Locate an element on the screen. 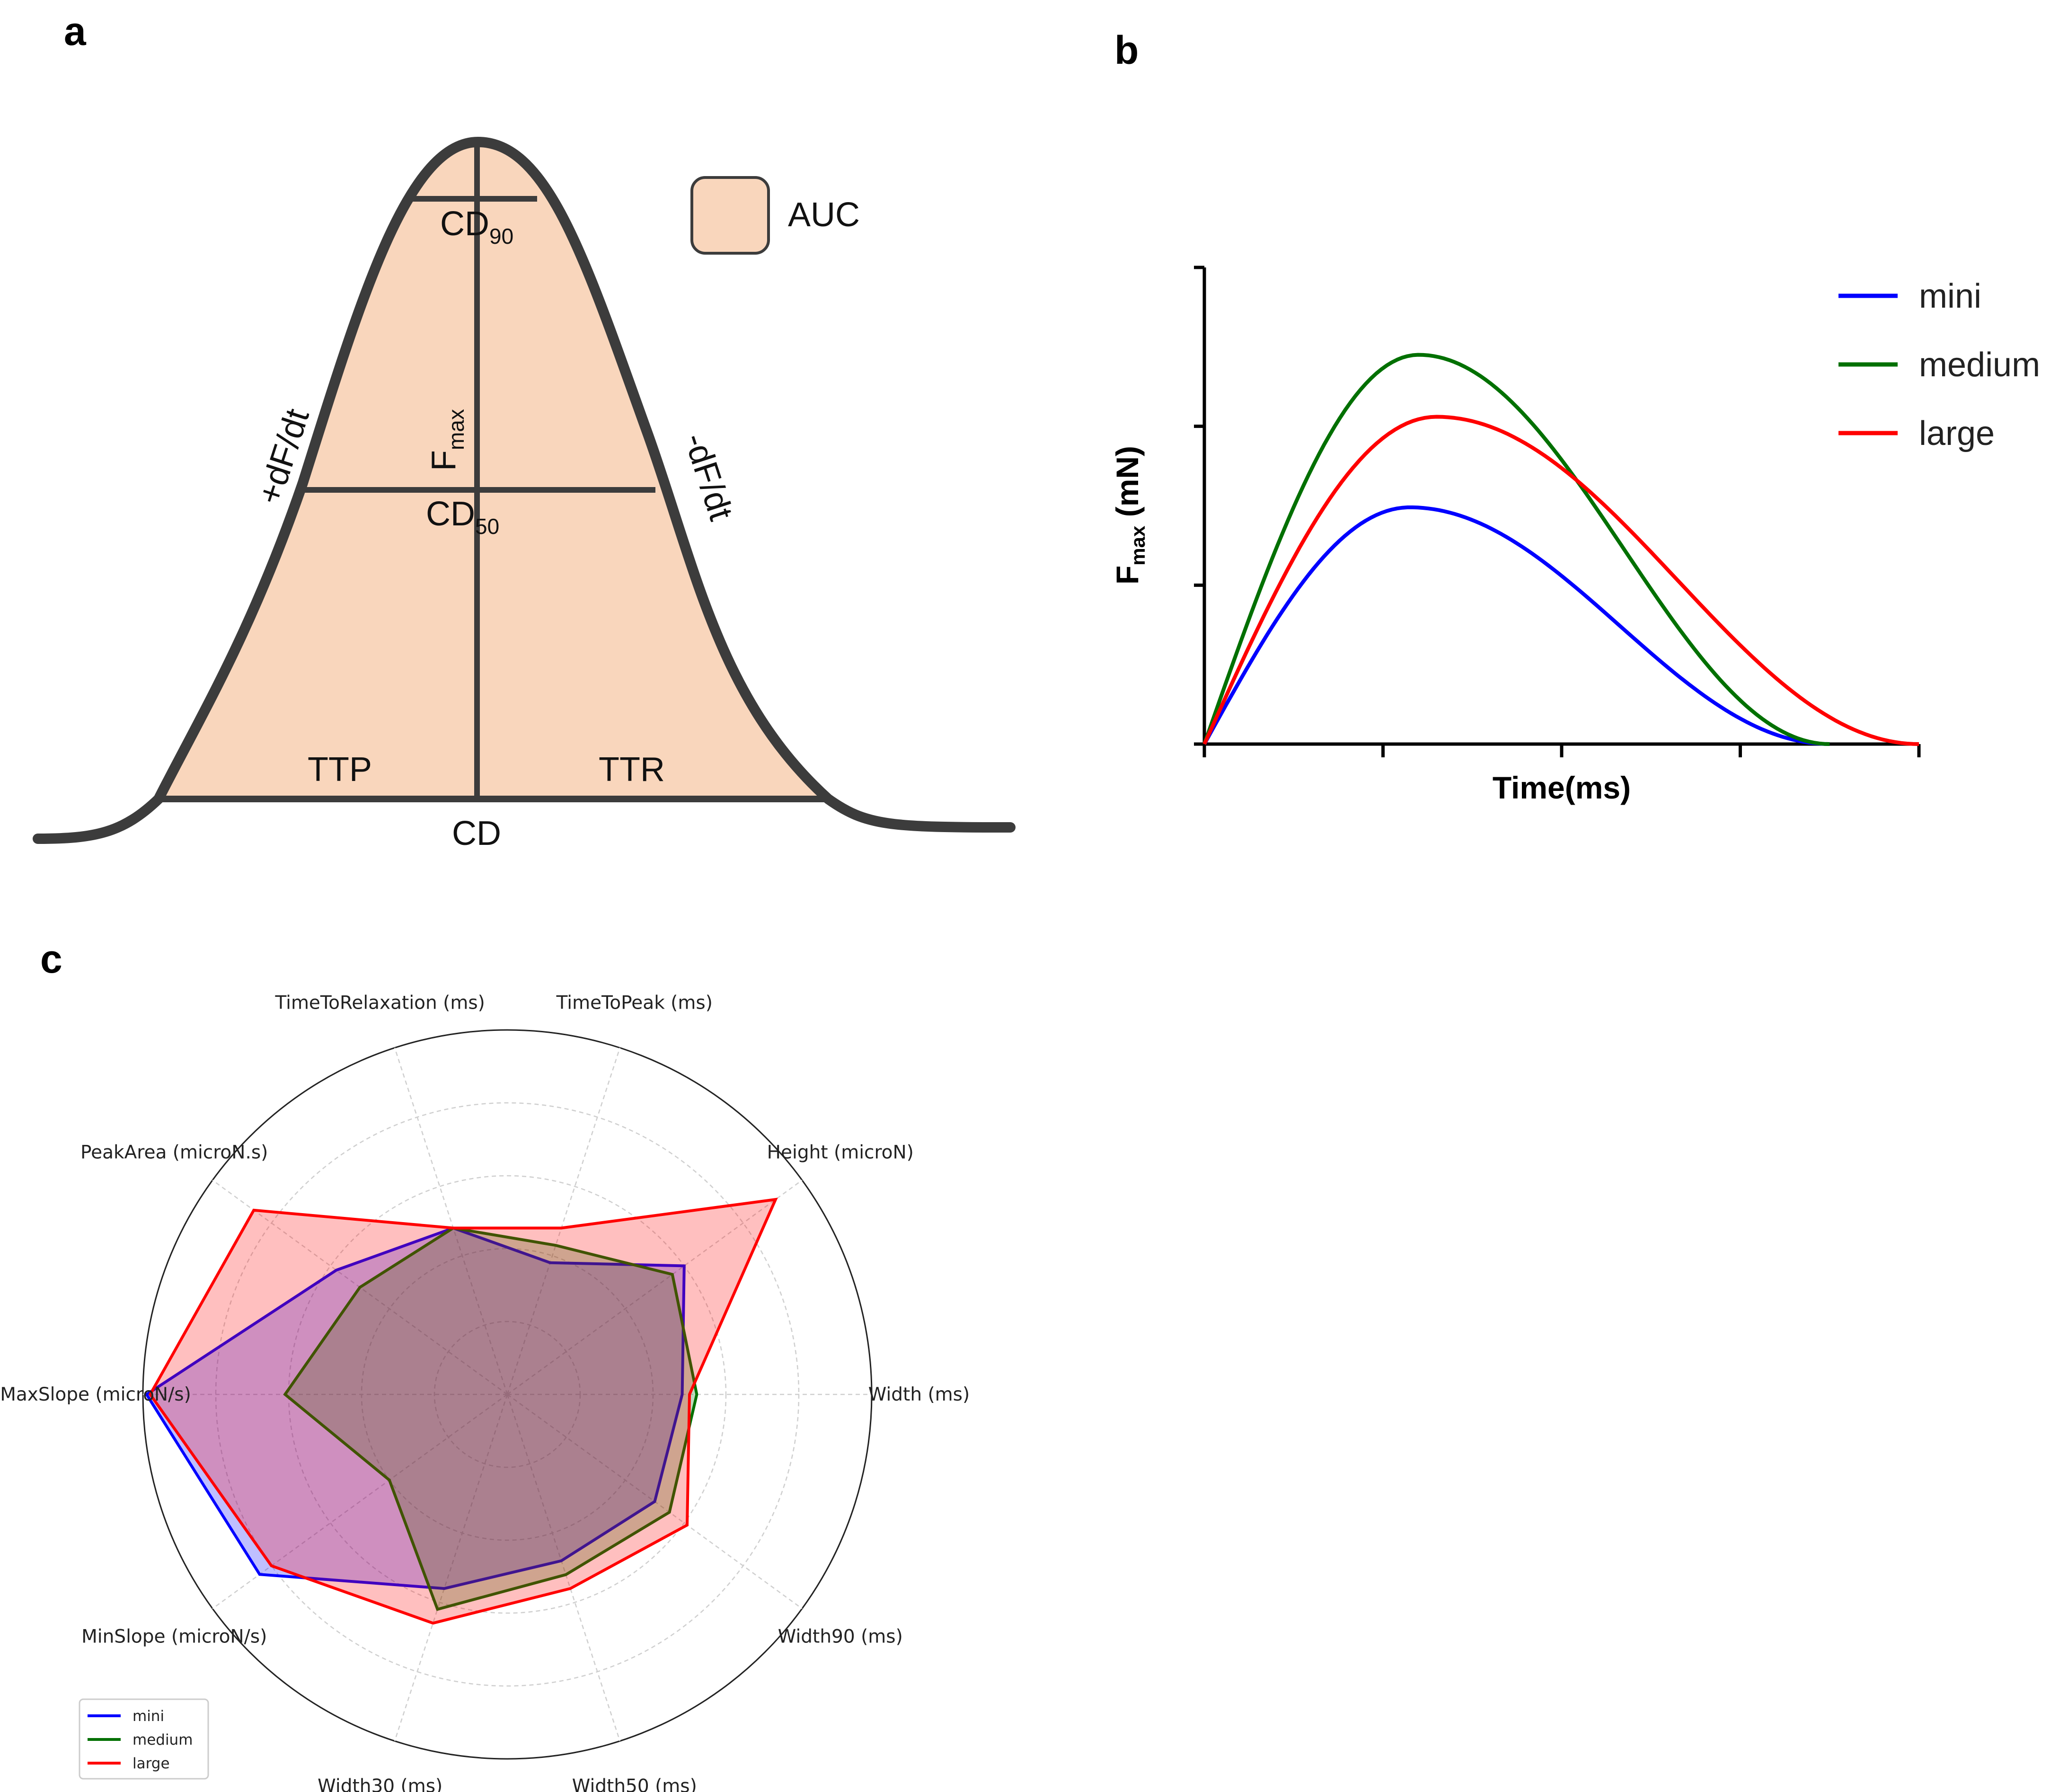  ttp-label: TTP is located at coordinates (340, 770).